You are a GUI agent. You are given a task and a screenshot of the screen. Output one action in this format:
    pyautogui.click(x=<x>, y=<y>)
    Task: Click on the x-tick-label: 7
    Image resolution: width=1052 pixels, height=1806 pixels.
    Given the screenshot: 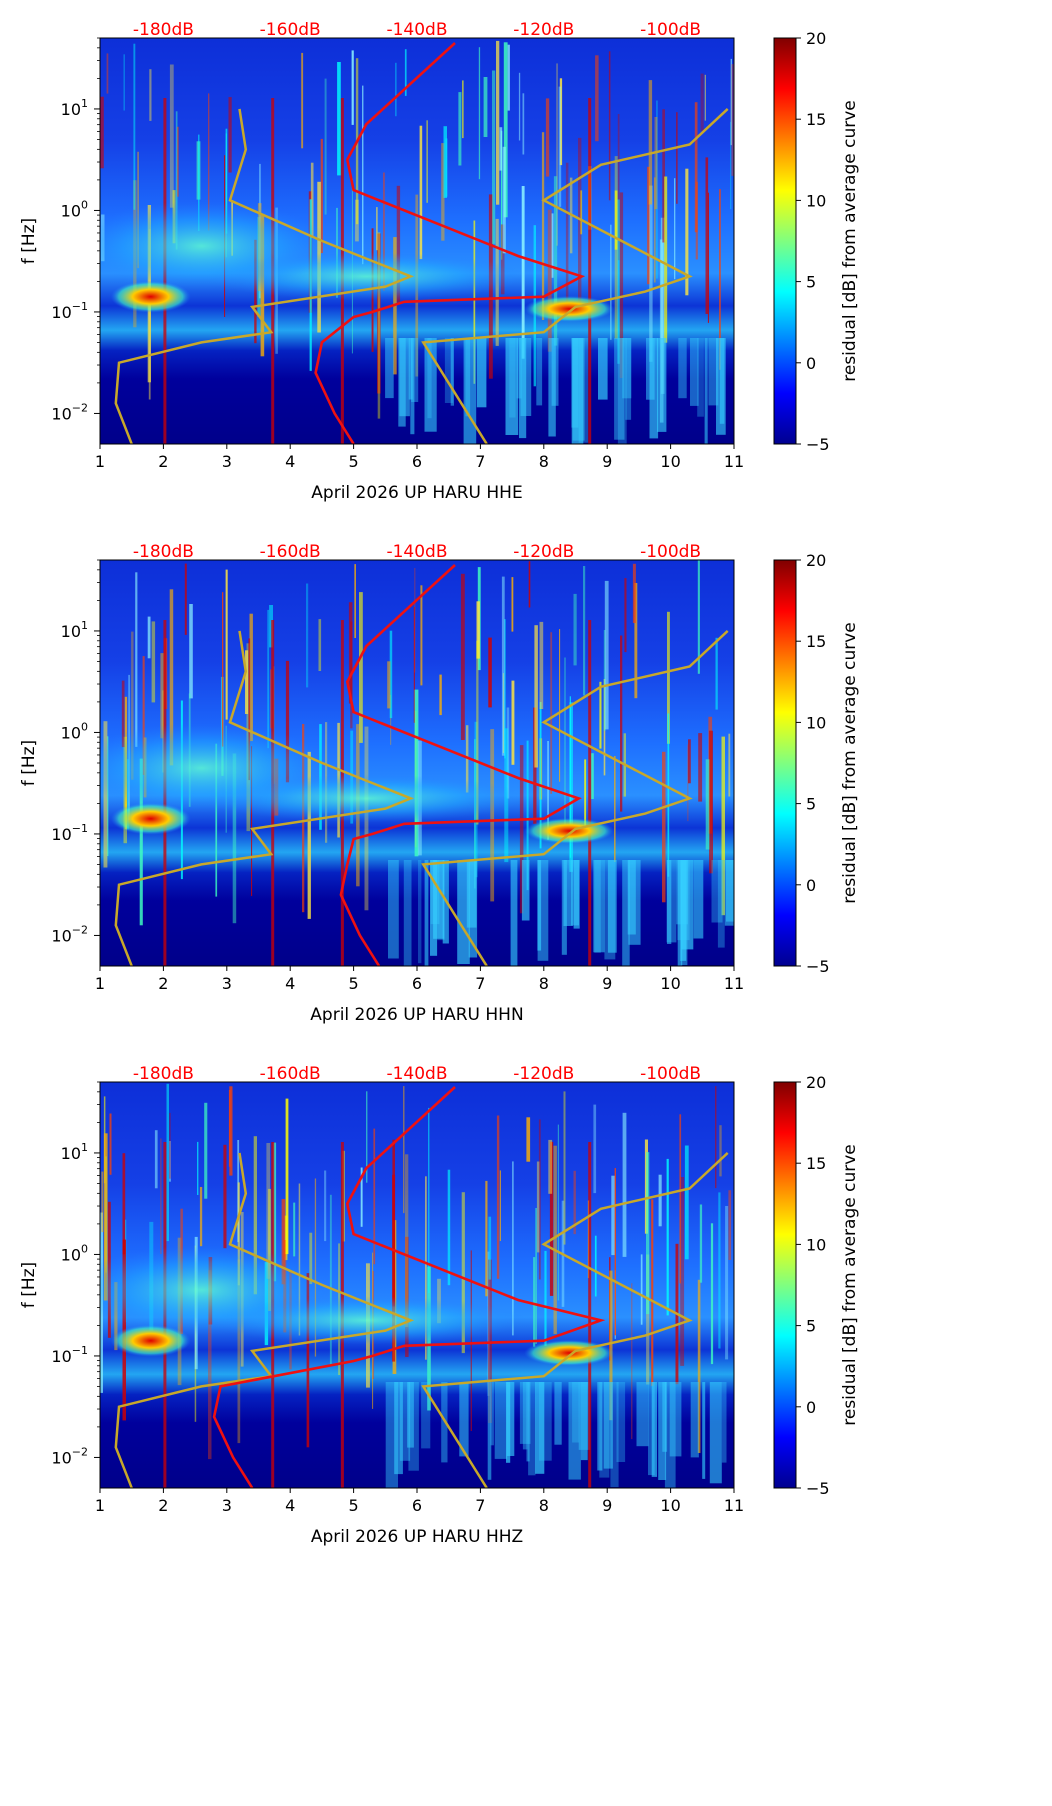 What is the action you would take?
    pyautogui.click(x=480, y=983)
    